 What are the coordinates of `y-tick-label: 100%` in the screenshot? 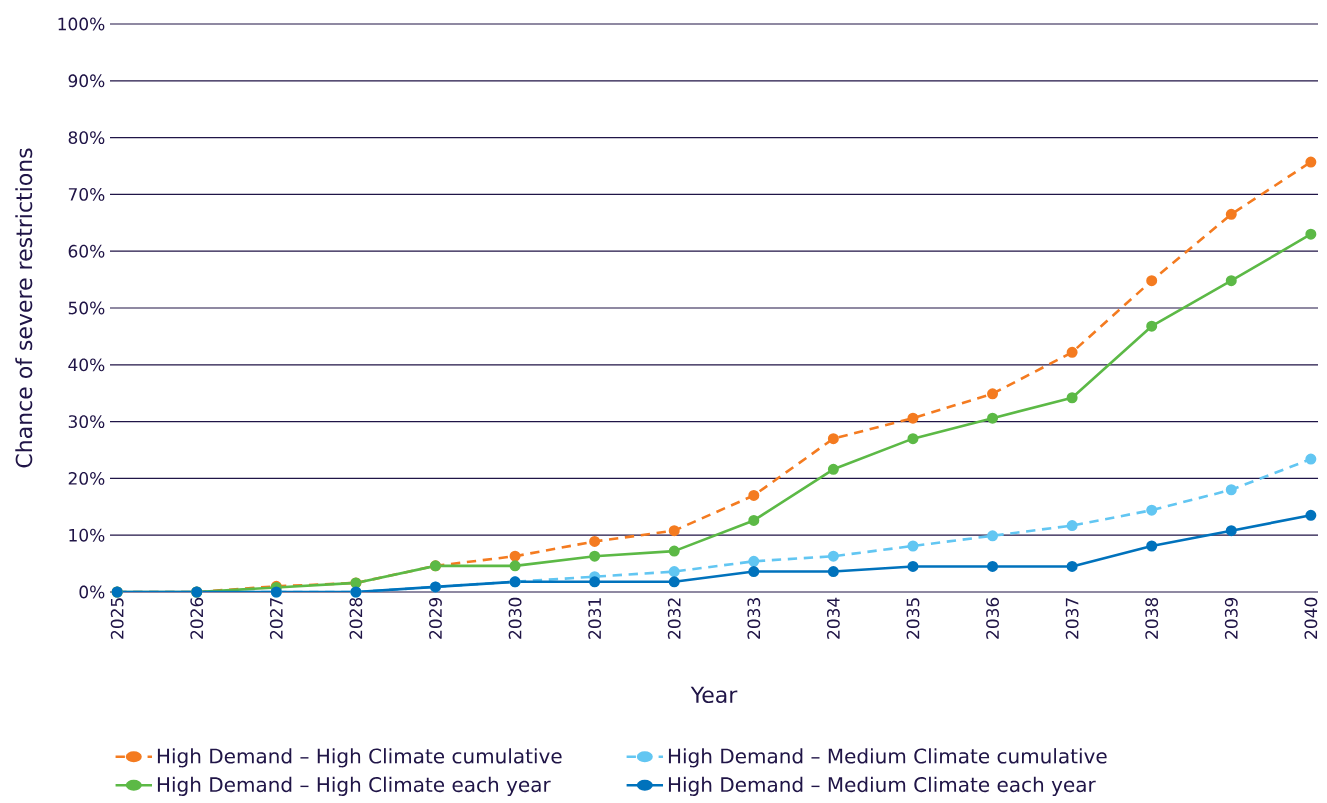 It's located at (81, 24).